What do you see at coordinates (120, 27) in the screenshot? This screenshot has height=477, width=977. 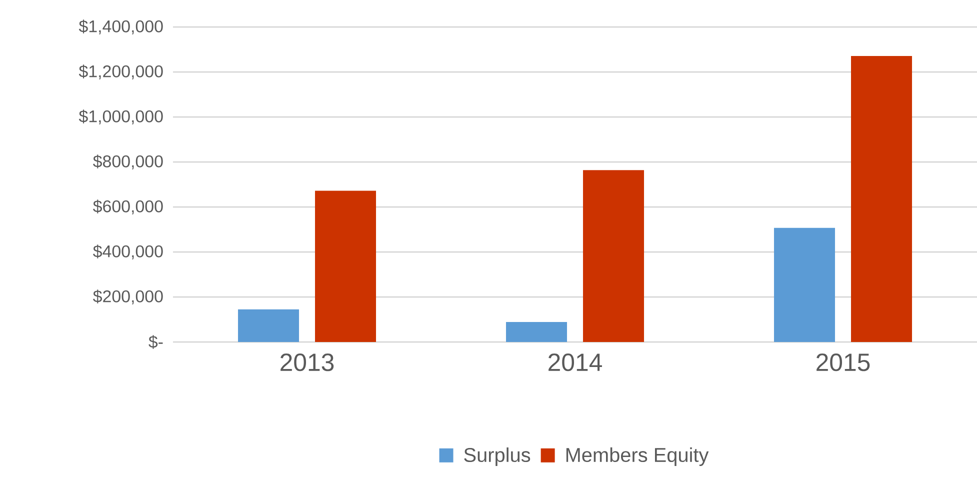 I see `y-tick-label: $1,400,000` at bounding box center [120, 27].